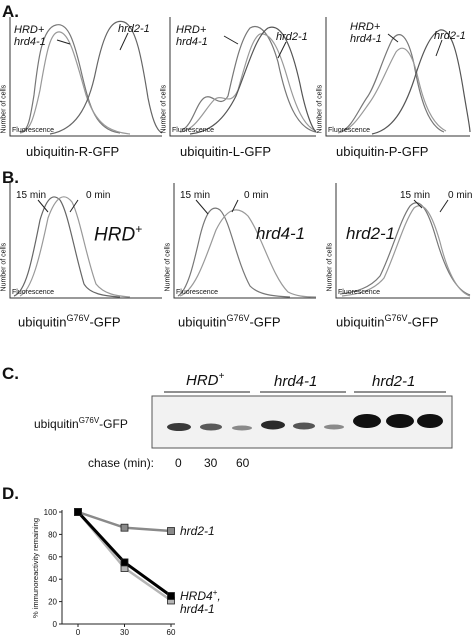 This screenshot has width=474, height=636. I want to click on panel-b-y-label-2: Number of cells, so click(168, 267).